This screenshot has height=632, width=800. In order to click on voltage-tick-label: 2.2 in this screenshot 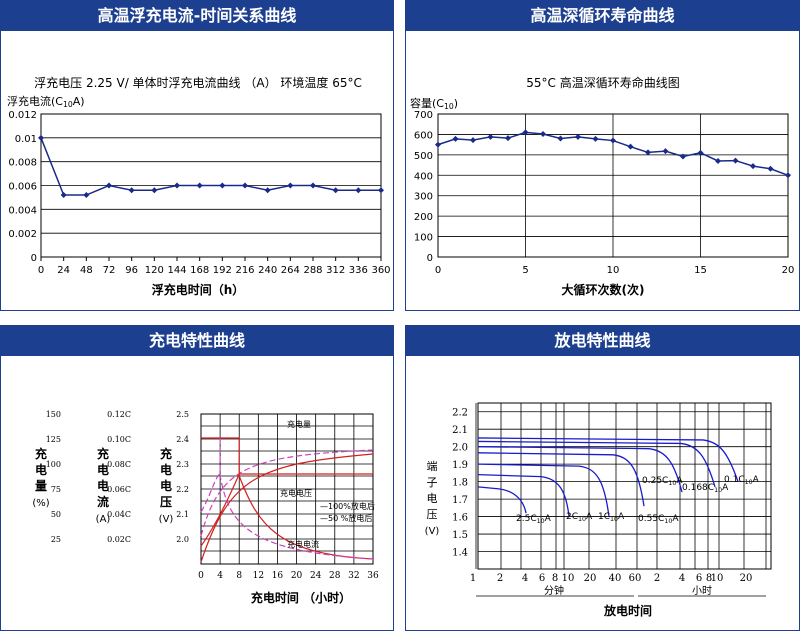, I will do `click(182, 489)`.